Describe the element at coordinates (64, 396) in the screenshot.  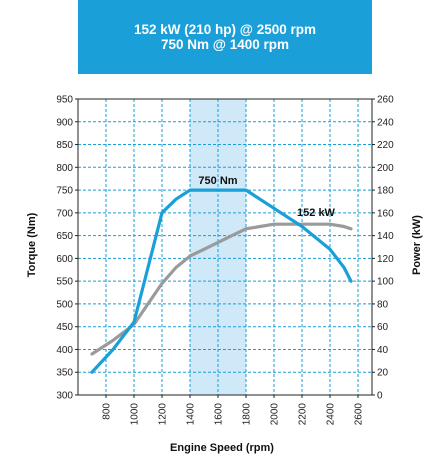
I see `y-left-tick-label: 300` at that location.